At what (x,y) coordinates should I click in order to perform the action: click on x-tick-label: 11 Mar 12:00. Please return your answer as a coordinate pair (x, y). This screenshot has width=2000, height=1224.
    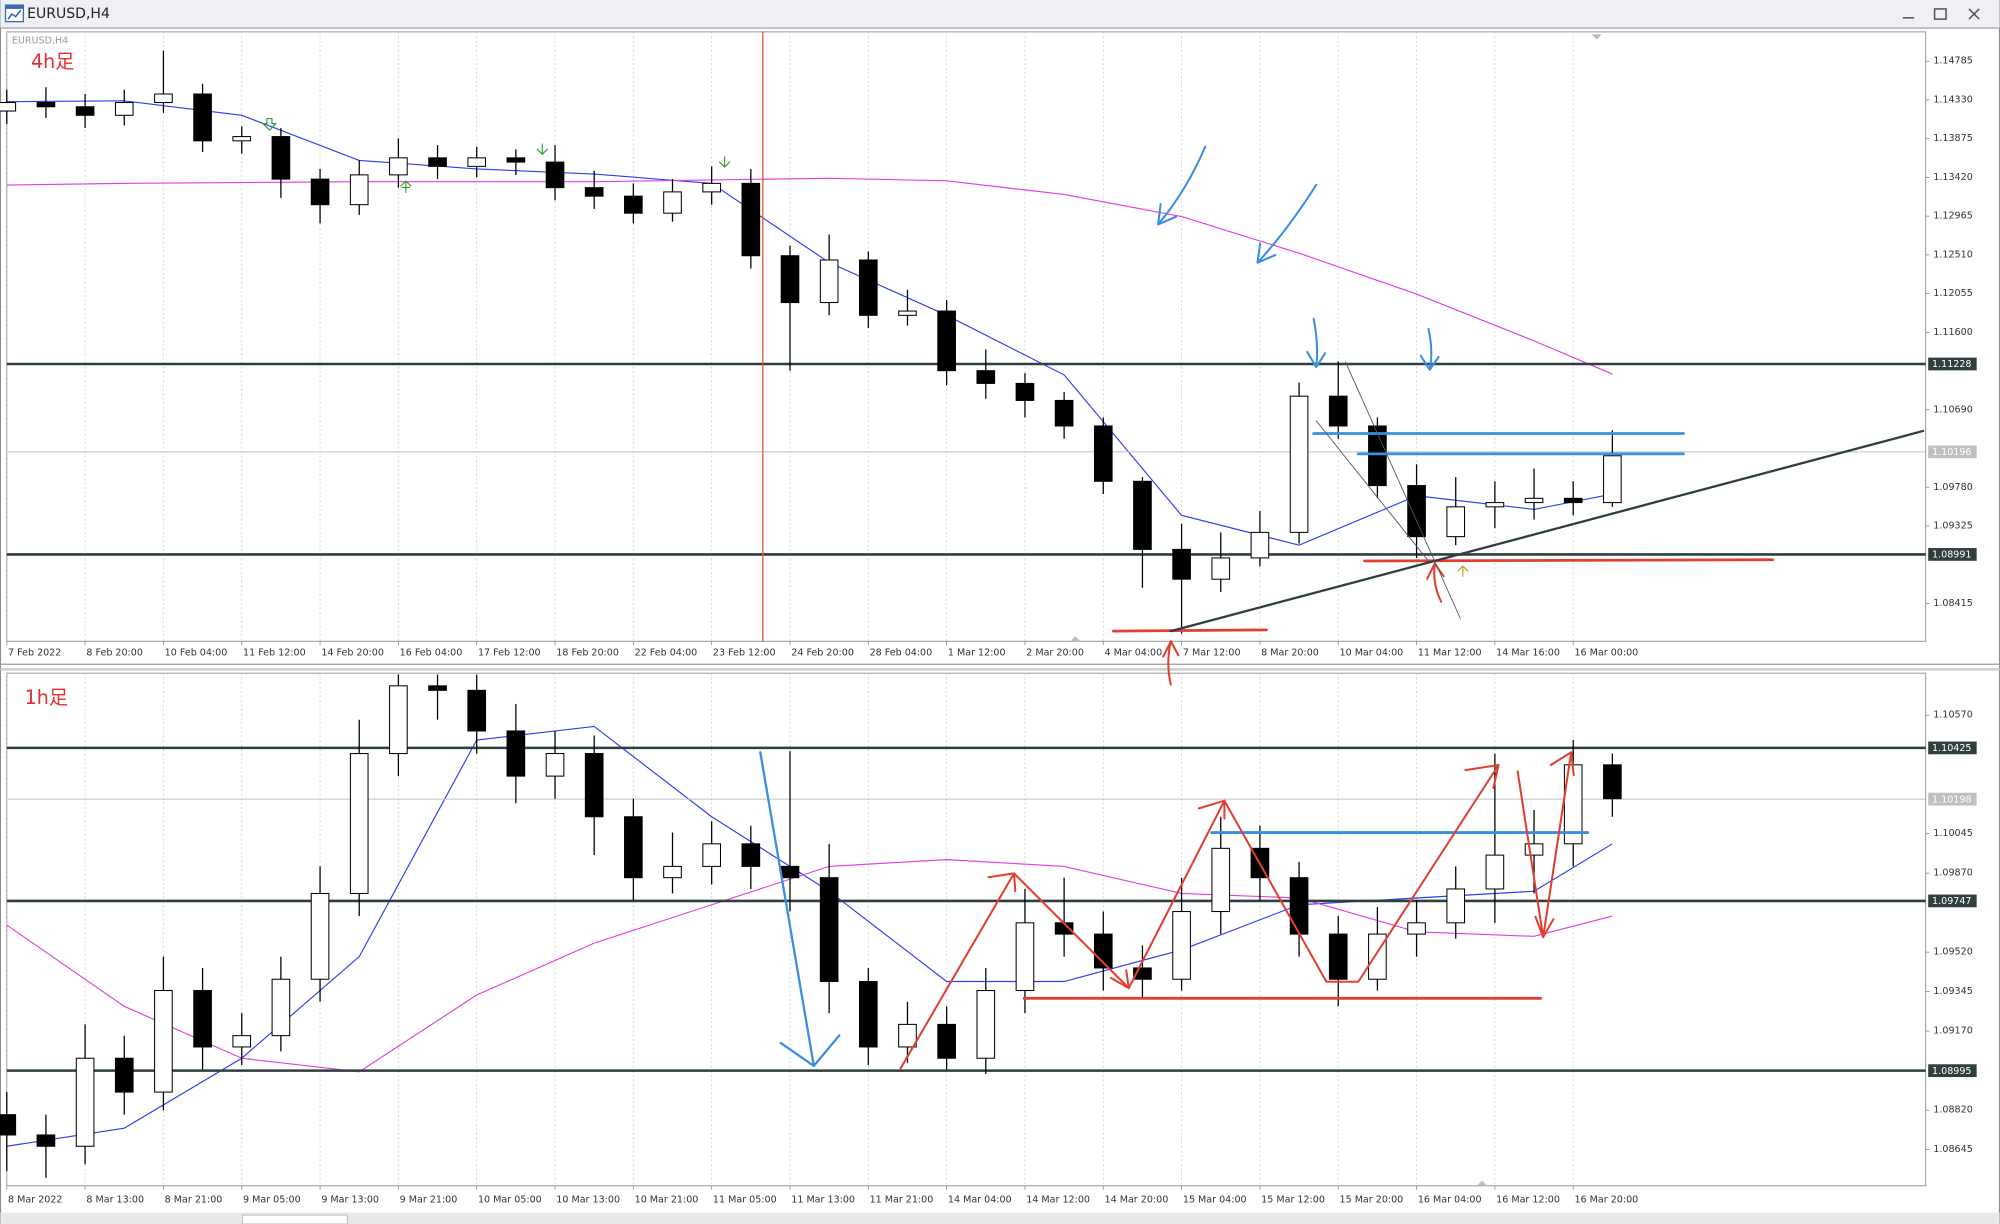
    Looking at the image, I should click on (1450, 652).